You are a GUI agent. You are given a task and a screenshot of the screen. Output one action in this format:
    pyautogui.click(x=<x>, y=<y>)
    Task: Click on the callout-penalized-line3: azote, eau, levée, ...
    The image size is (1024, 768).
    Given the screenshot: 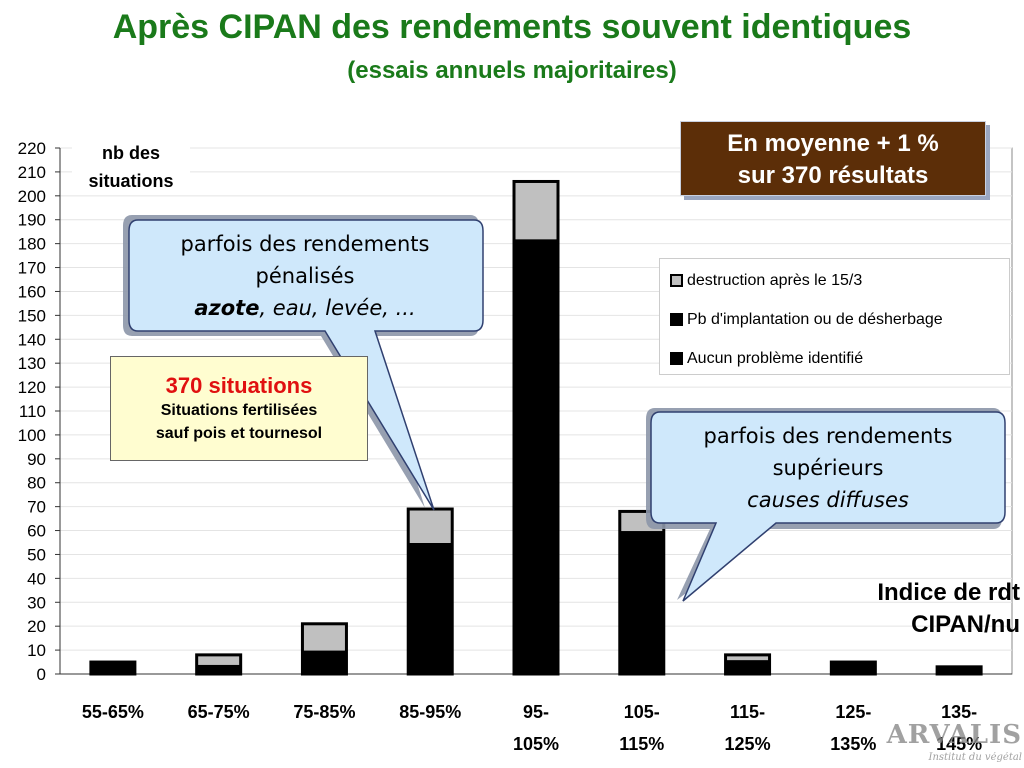 What is the action you would take?
    pyautogui.click(x=305, y=308)
    